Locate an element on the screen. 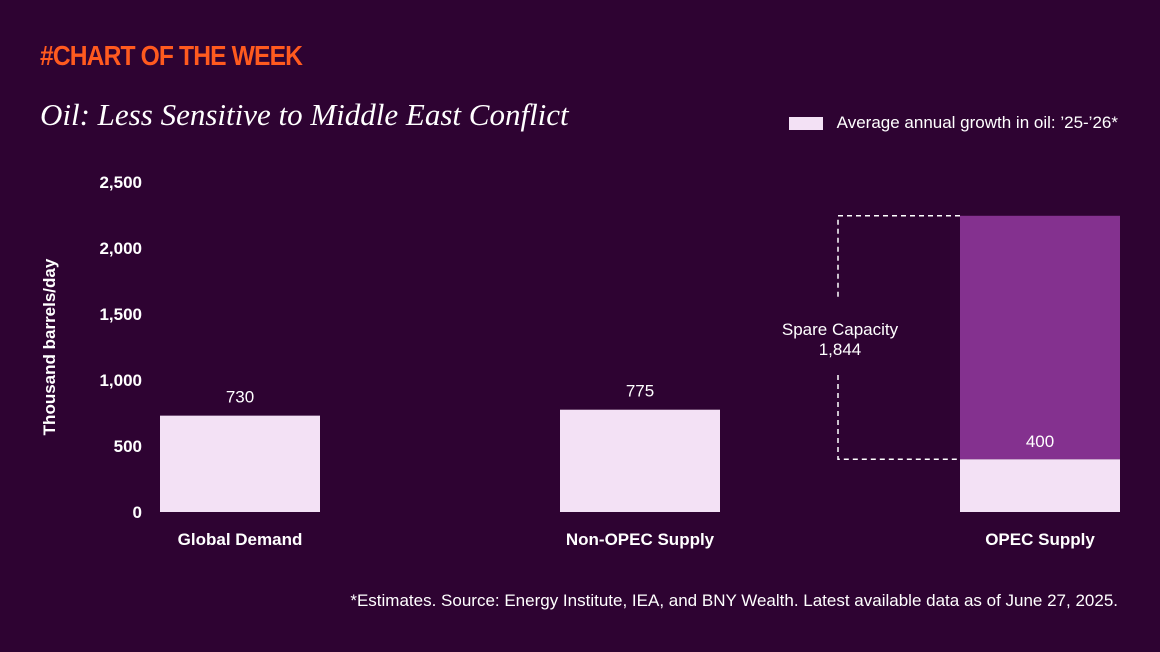 The height and width of the screenshot is (652, 1160). category-label: OPEC Supply is located at coordinates (1040, 539).